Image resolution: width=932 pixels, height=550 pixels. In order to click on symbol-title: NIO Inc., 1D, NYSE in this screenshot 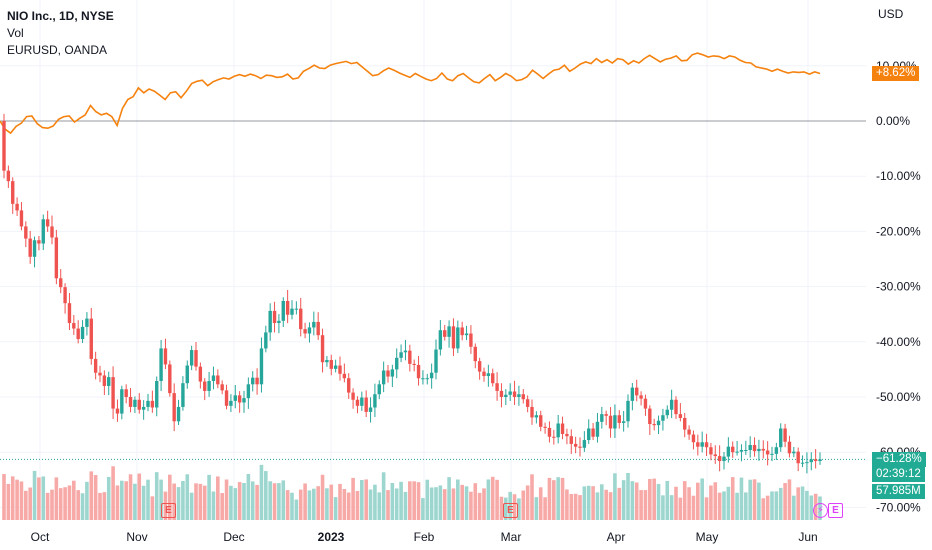, I will do `click(60, 16)`.